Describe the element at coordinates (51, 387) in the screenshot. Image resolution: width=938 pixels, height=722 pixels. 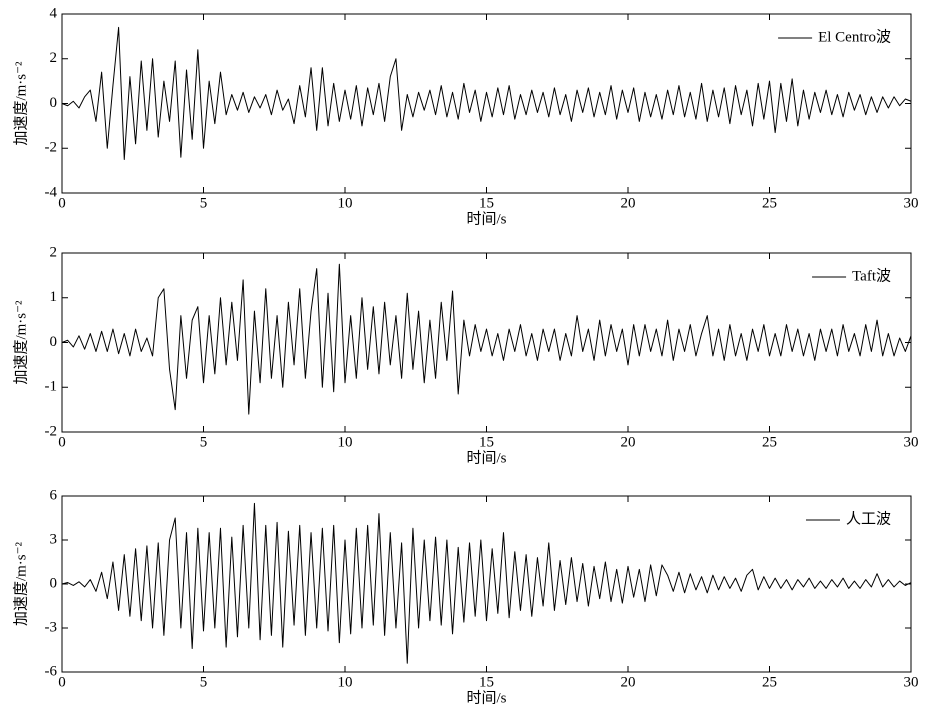
I see `y-tick-label: -1` at that location.